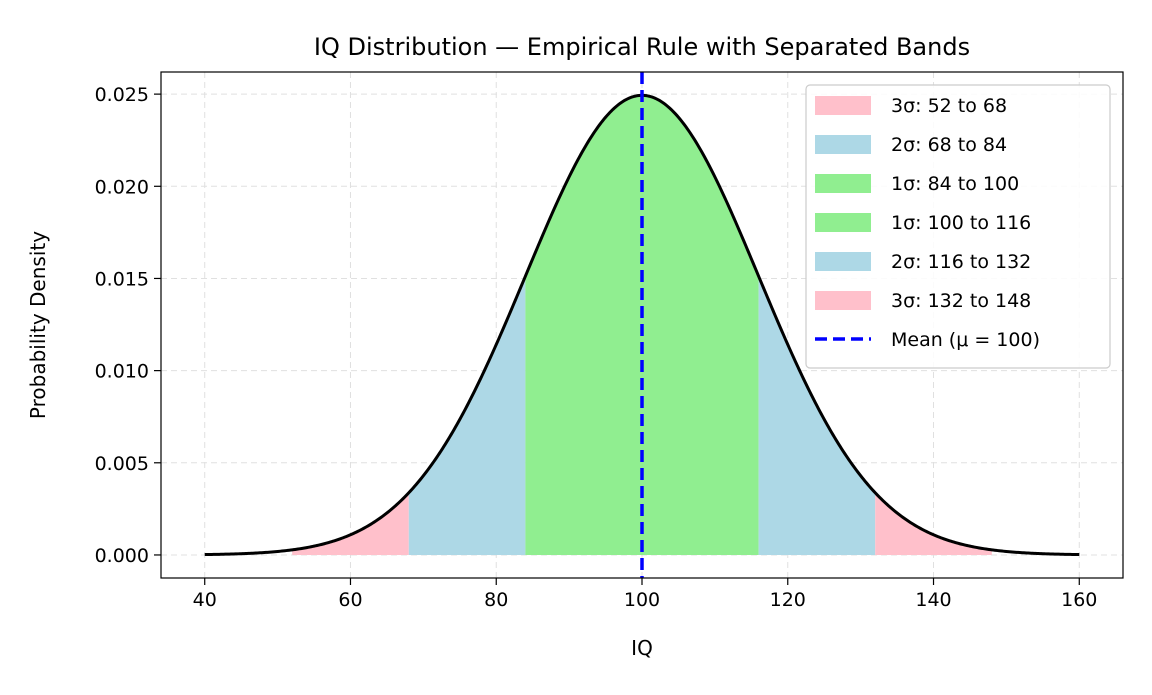 This screenshot has width=1152, height=695. I want to click on y-tick-label: 0.015, so click(122, 279).